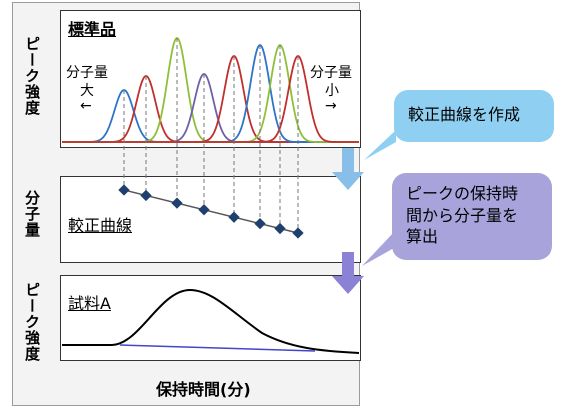 This screenshot has width=570, height=409. I want to click on create-curve-text: 較正曲線を作成, so click(464, 114).